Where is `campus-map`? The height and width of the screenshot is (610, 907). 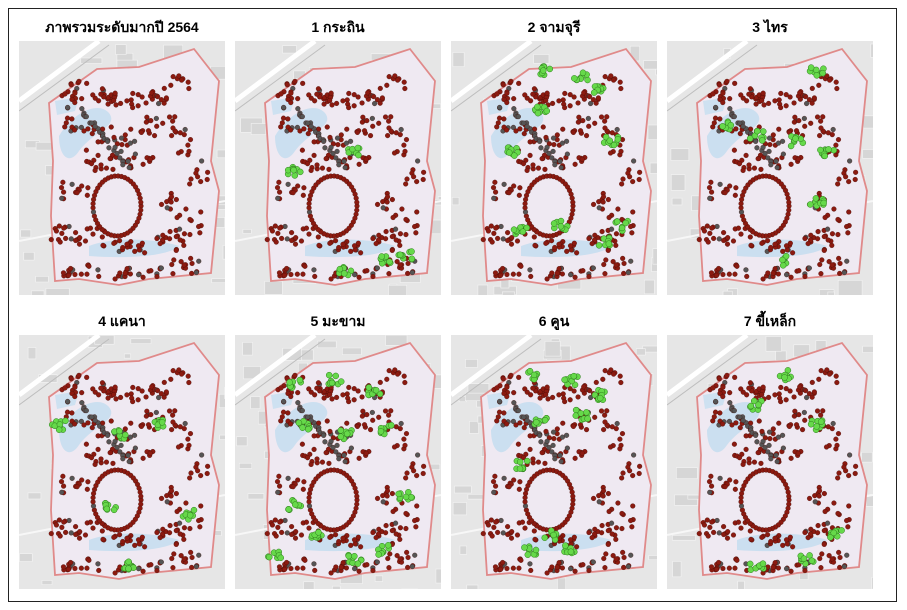 campus-map is located at coordinates (338, 168).